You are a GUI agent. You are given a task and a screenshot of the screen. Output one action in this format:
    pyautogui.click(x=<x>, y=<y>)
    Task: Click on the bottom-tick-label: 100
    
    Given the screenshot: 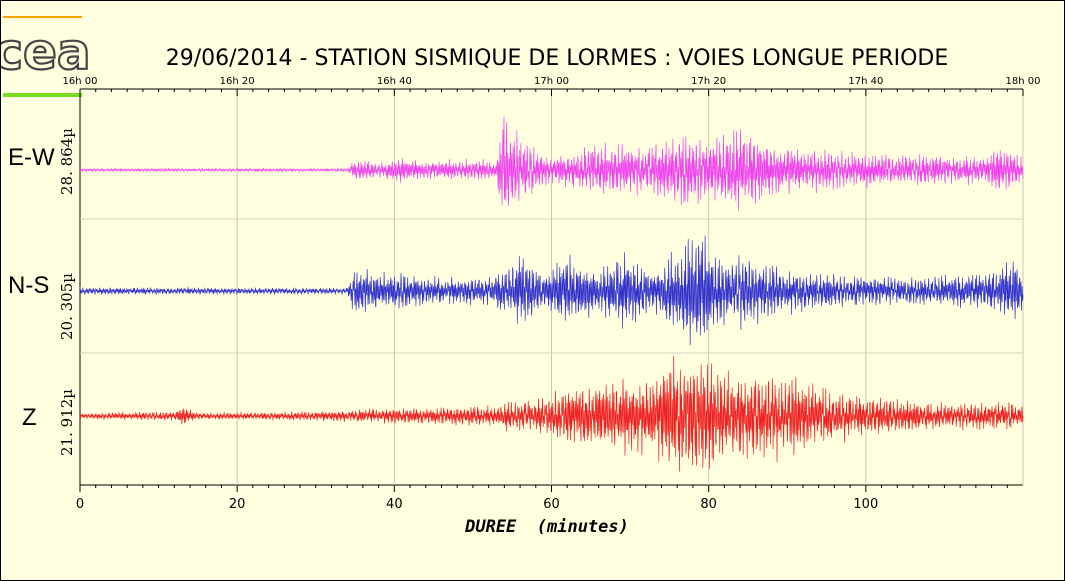 What is the action you would take?
    pyautogui.click(x=865, y=504)
    